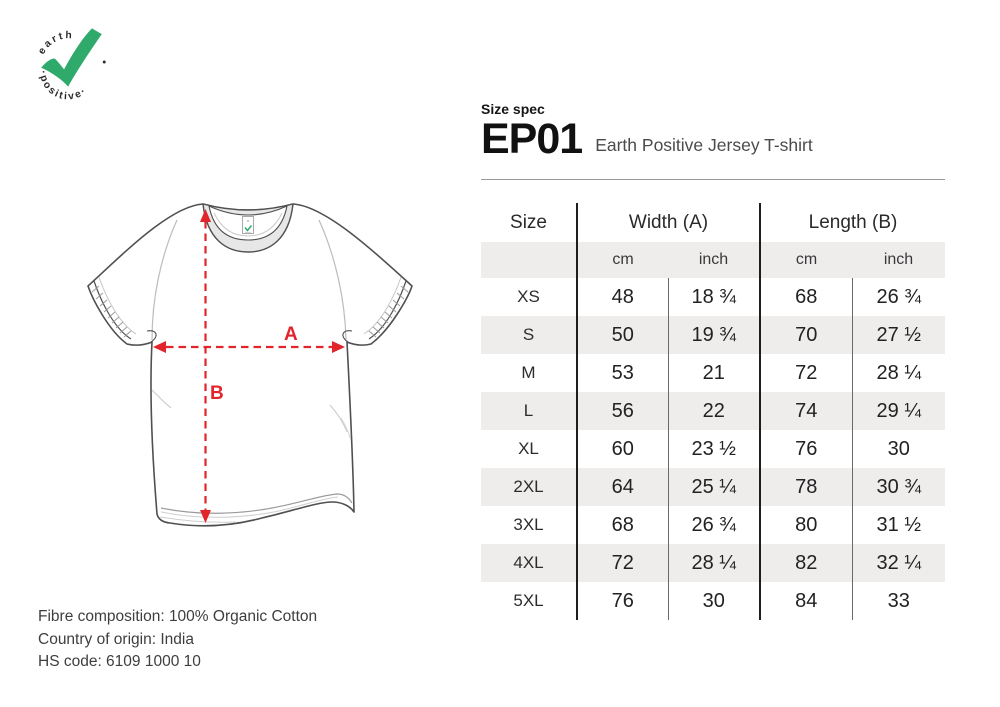  Describe the element at coordinates (528, 600) in the screenshot. I see `cell-size: 5XL` at that location.